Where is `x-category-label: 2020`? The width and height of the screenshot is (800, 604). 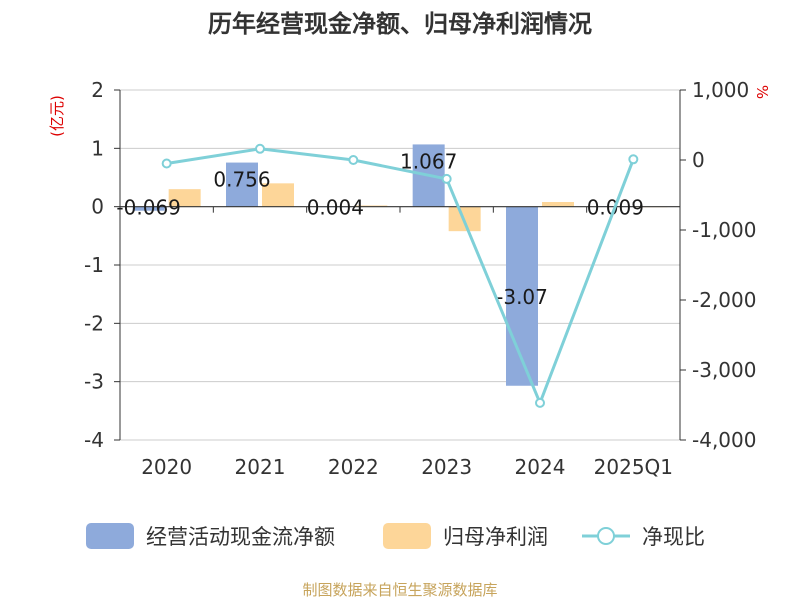
x-category-label: 2020 is located at coordinates (166, 467).